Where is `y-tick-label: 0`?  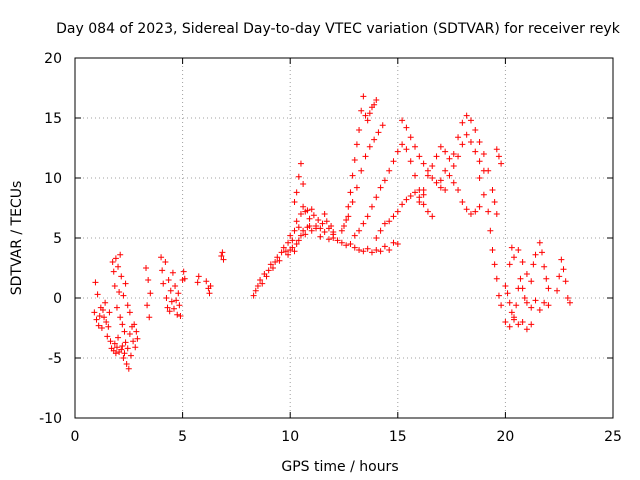
y-tick-label: 0 is located at coordinates (57, 299).